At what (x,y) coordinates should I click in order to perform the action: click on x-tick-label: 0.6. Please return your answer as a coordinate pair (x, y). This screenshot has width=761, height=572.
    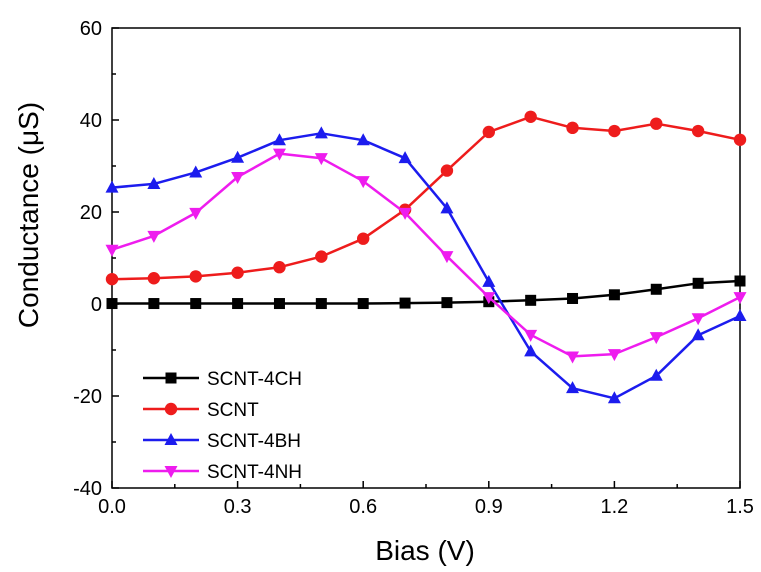
    Looking at the image, I should click on (363, 507).